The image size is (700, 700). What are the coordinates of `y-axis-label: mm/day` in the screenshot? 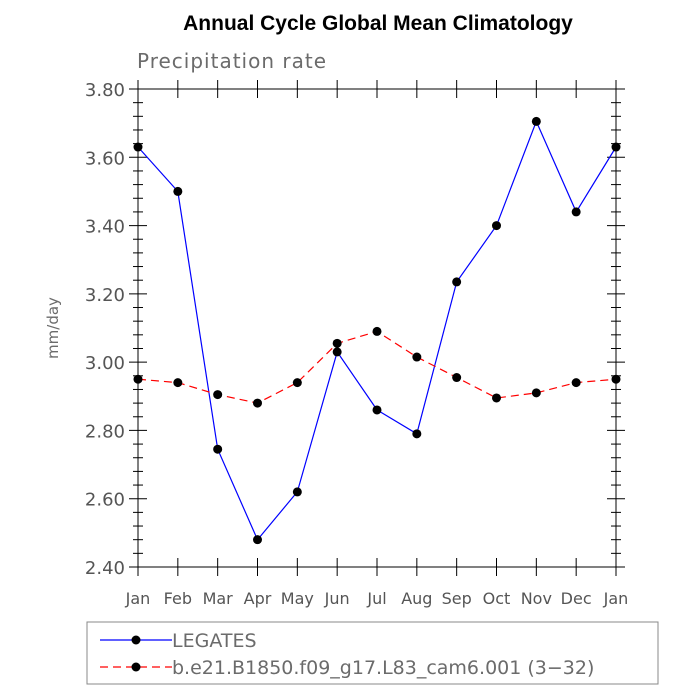 It's located at (53, 328).